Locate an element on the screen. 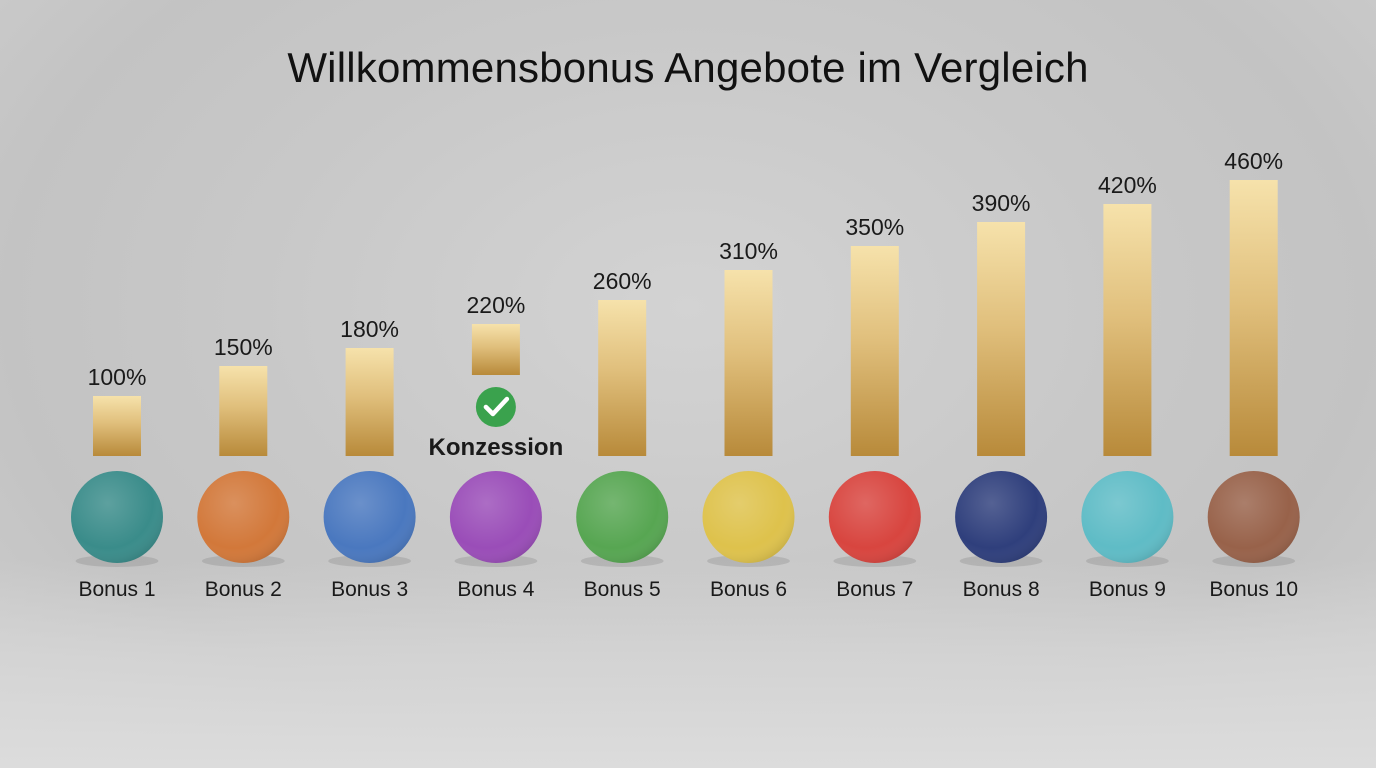 The width and height of the screenshot is (1376, 768). chart-title: Willkommensbonus Angebote im Vergleich is located at coordinates (688, 67).